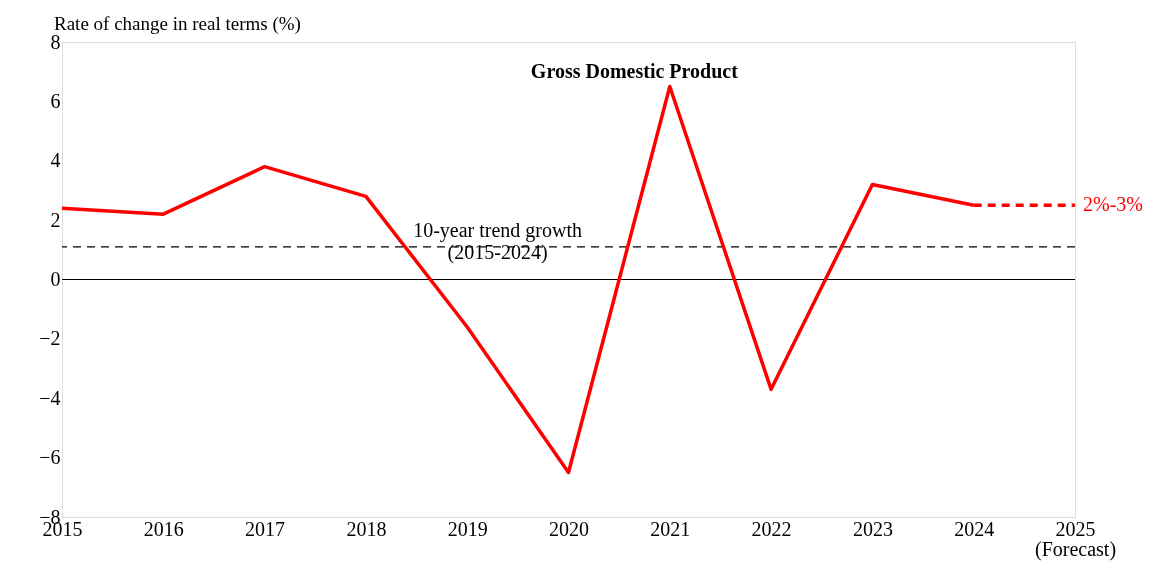 Image resolution: width=1162 pixels, height=577 pixels. I want to click on x-tick-label: 2019, so click(467, 528).